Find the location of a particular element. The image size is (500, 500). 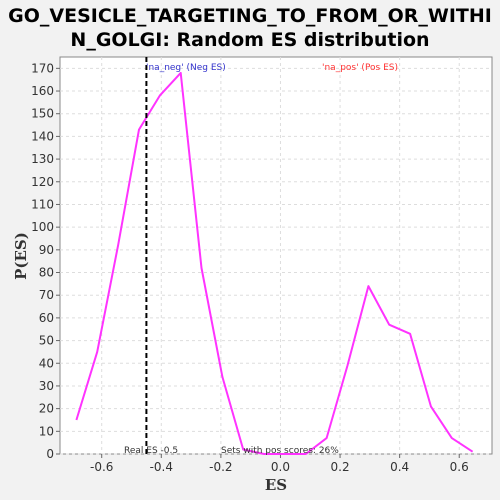

y-tick-label: 160 is located at coordinates (42, 91).